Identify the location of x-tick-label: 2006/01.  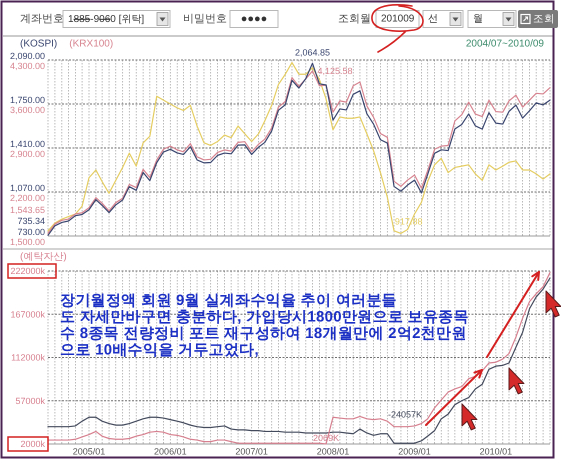
(170, 451).